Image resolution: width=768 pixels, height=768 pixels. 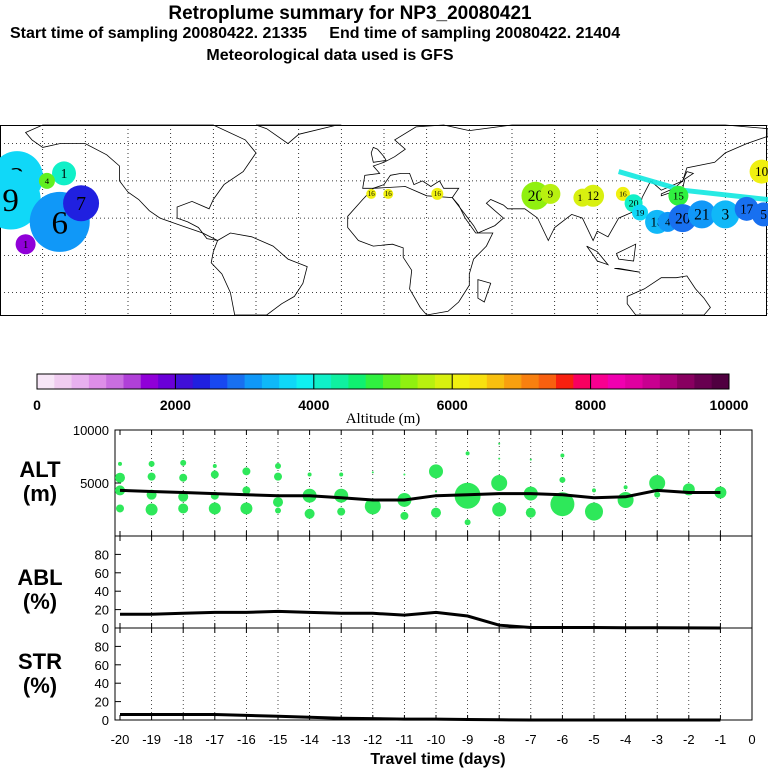 I want to click on plume-day-label: 21, so click(x=701, y=215).